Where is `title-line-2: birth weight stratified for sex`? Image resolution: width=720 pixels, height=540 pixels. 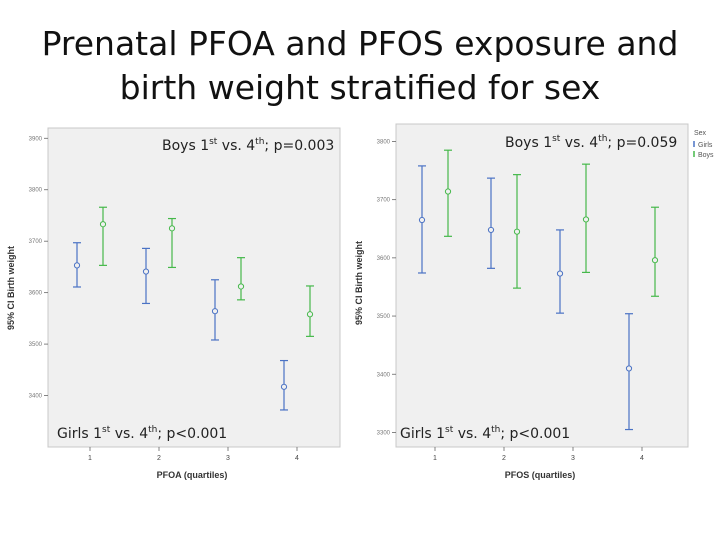
title-line-2: birth weight stratified for sex is located at coordinates (360, 87).